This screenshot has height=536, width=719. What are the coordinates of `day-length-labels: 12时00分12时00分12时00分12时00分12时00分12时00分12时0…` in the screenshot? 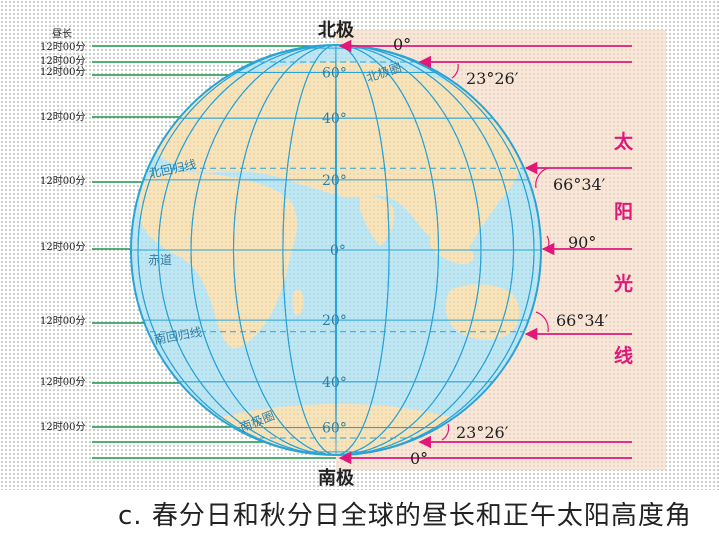 It's located at (62, 237).